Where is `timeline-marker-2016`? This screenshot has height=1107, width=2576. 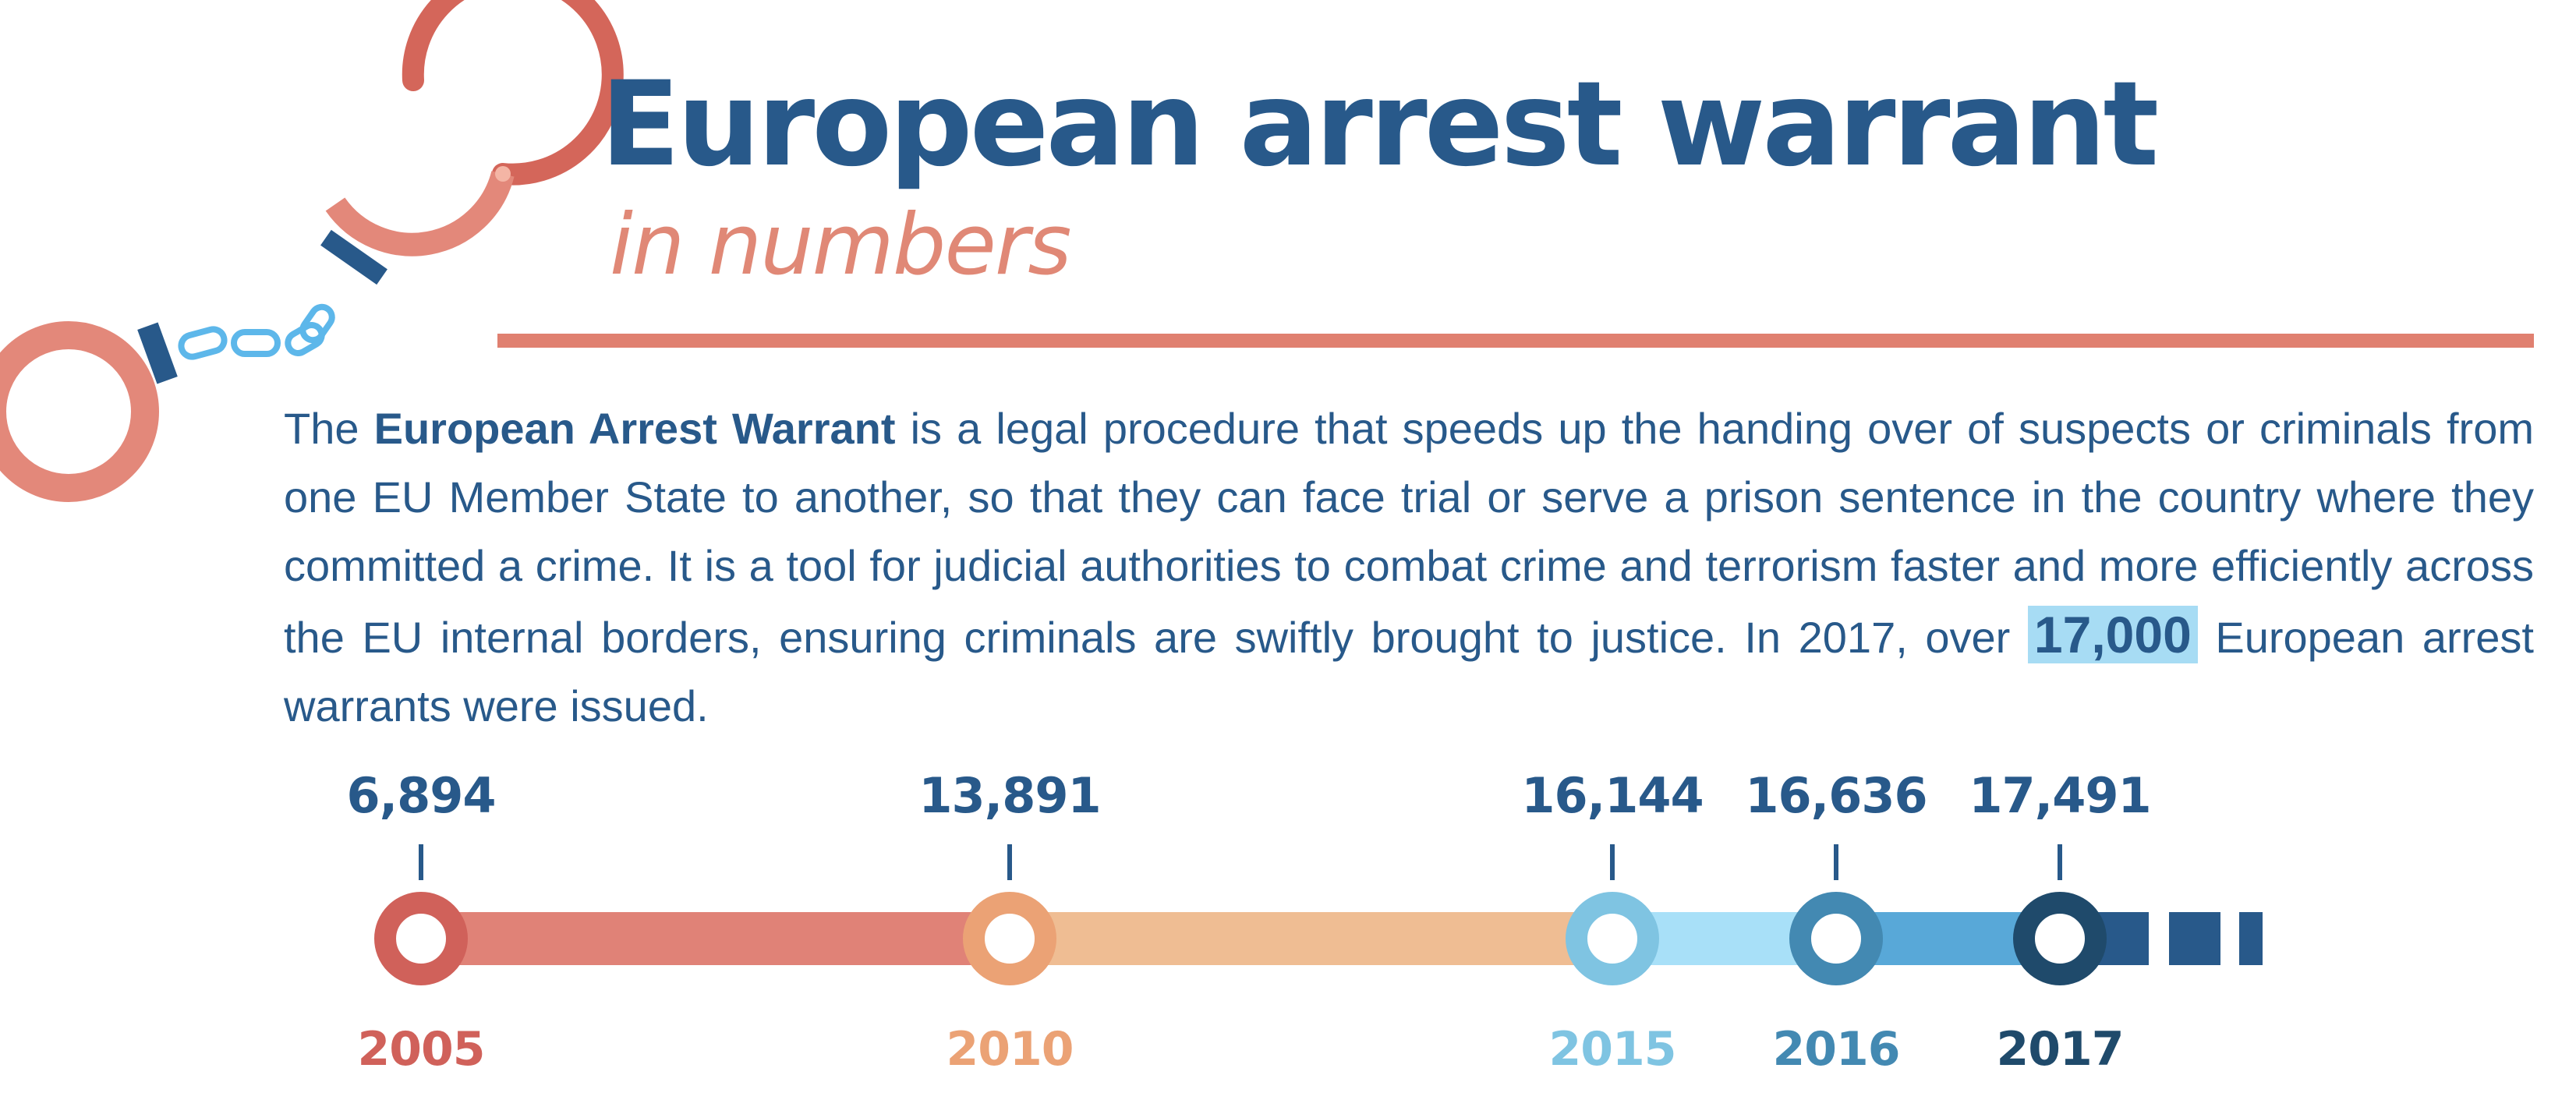
timeline-marker-2016 is located at coordinates (1836, 938).